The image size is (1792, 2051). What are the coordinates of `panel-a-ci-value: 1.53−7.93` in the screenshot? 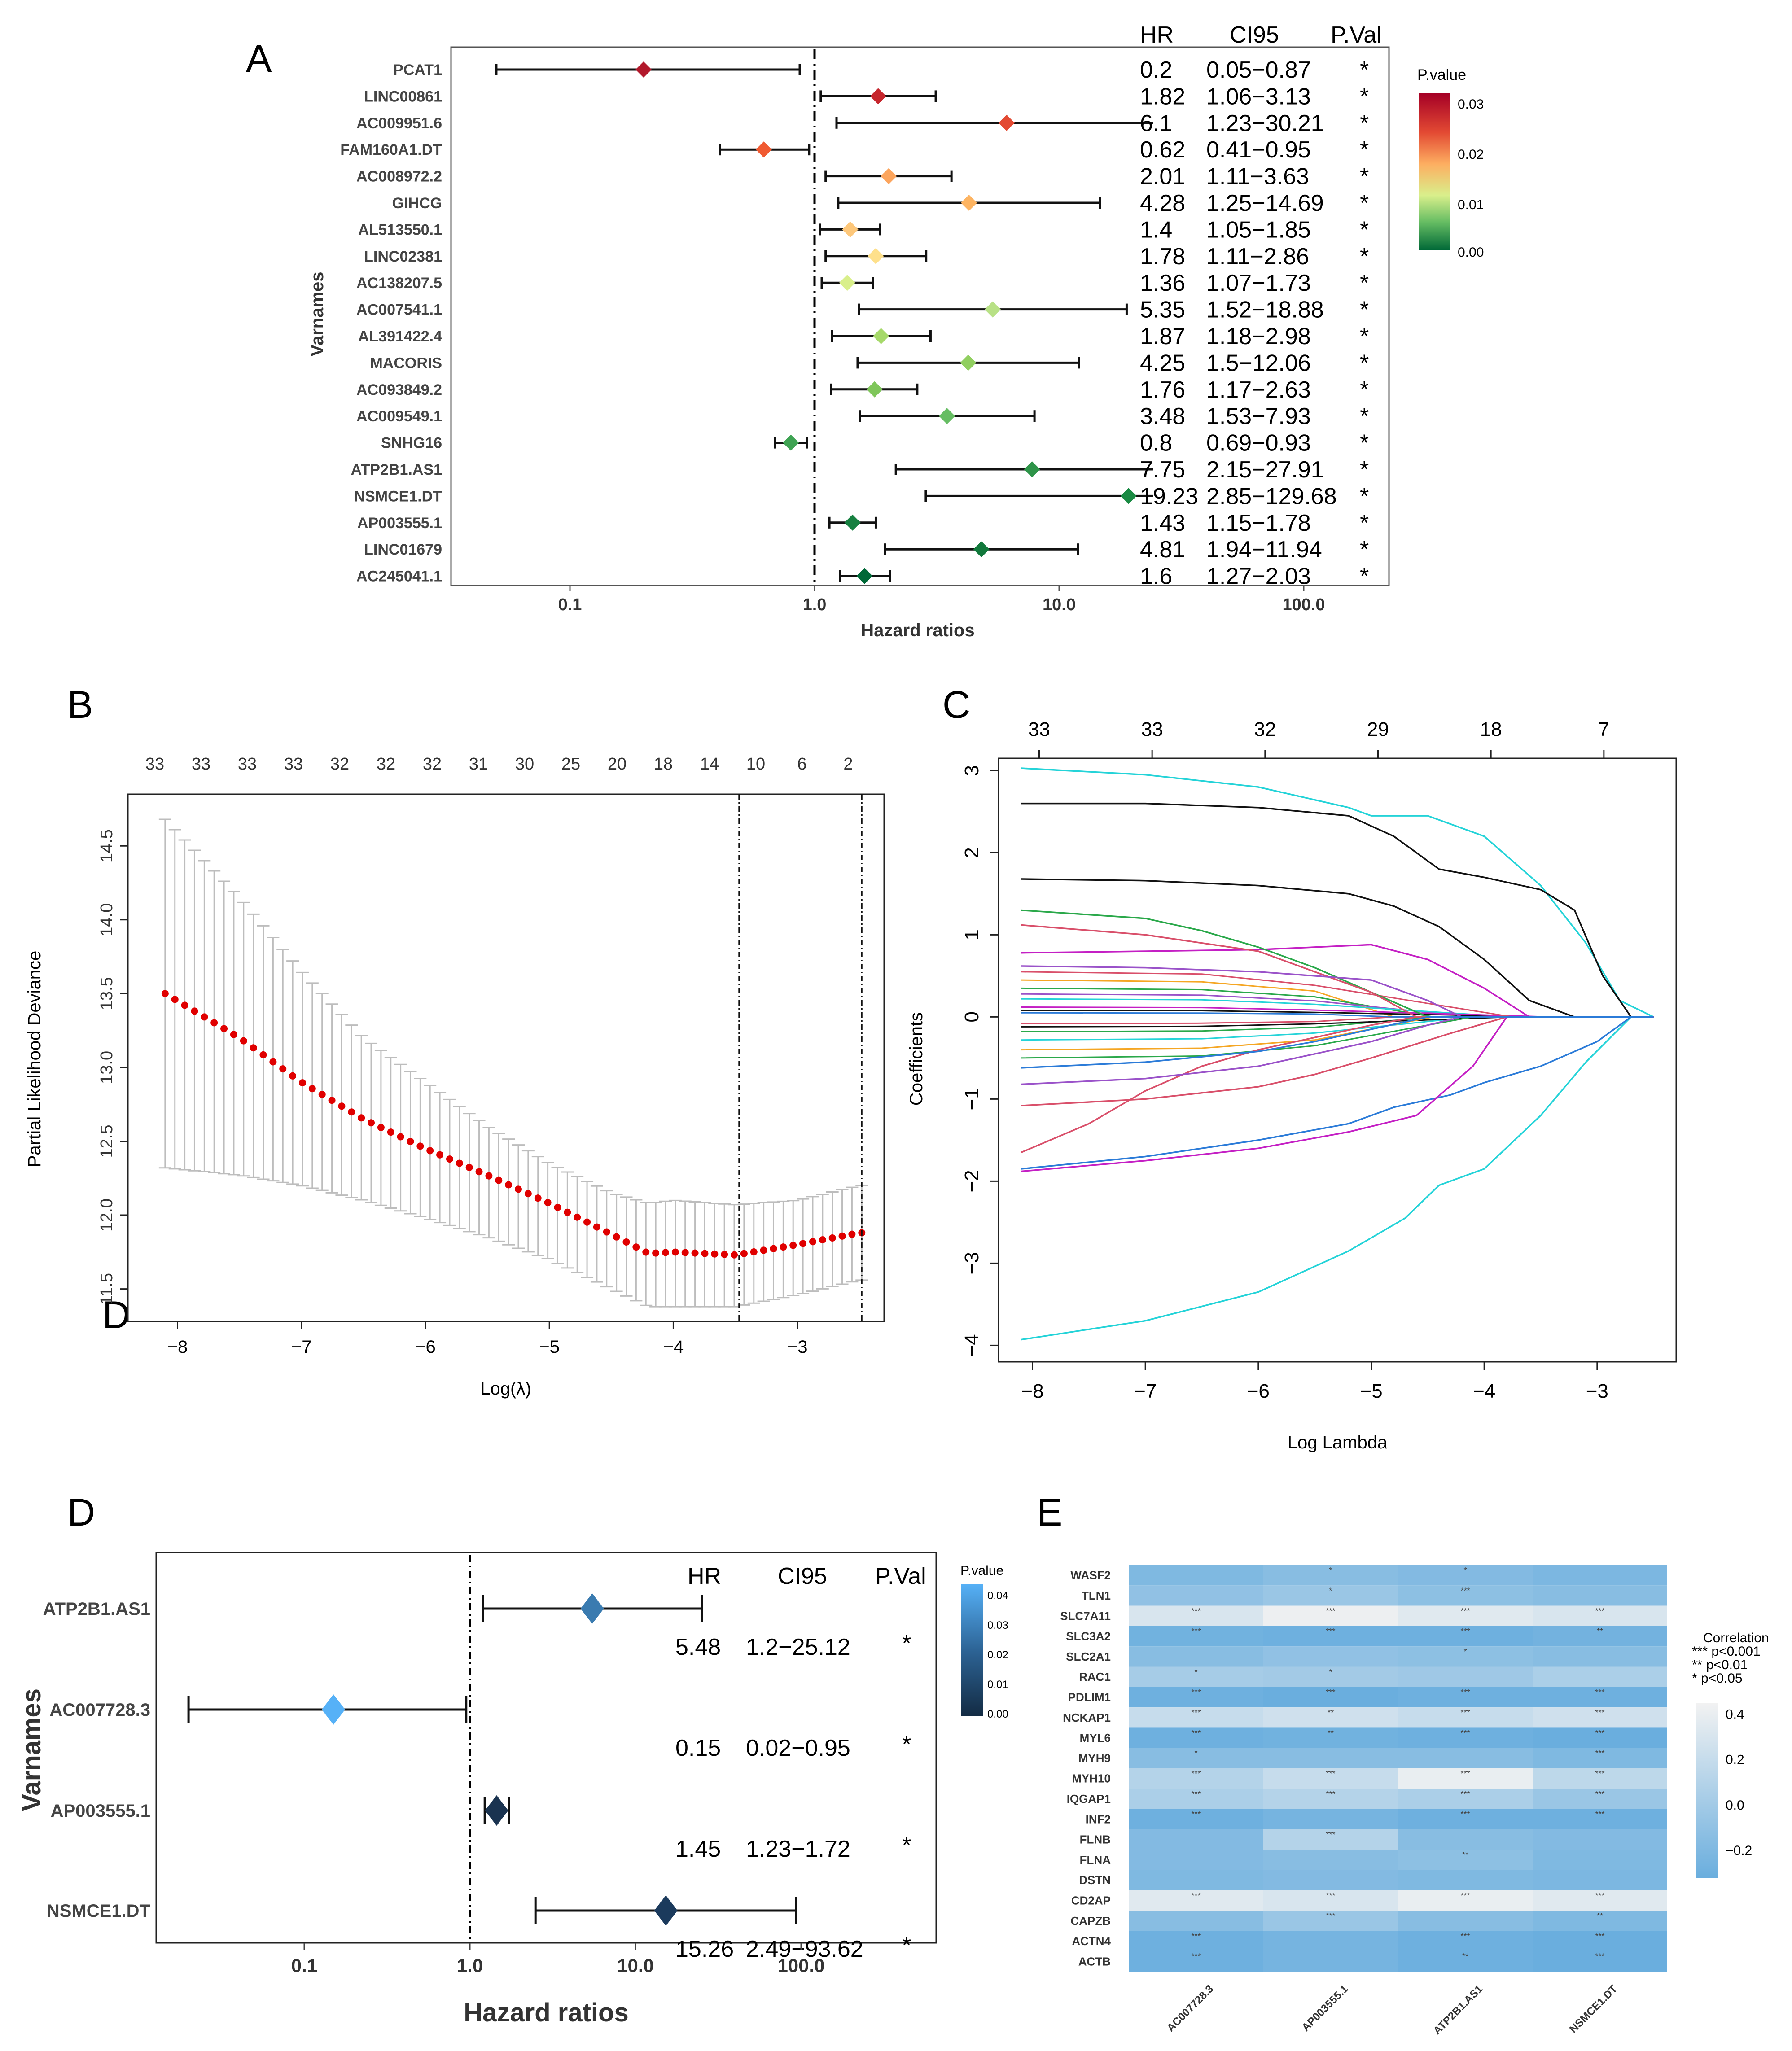 It's located at (1258, 416).